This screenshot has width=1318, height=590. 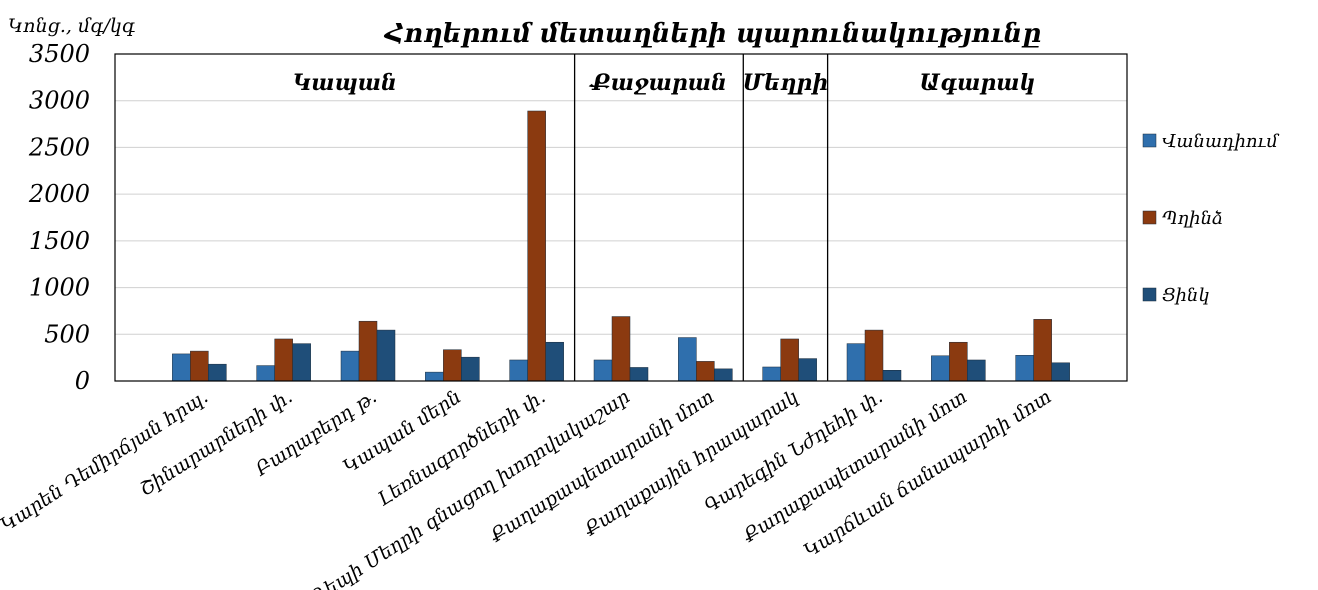 I want to click on y-tick-label: 1500, so click(x=59, y=241).